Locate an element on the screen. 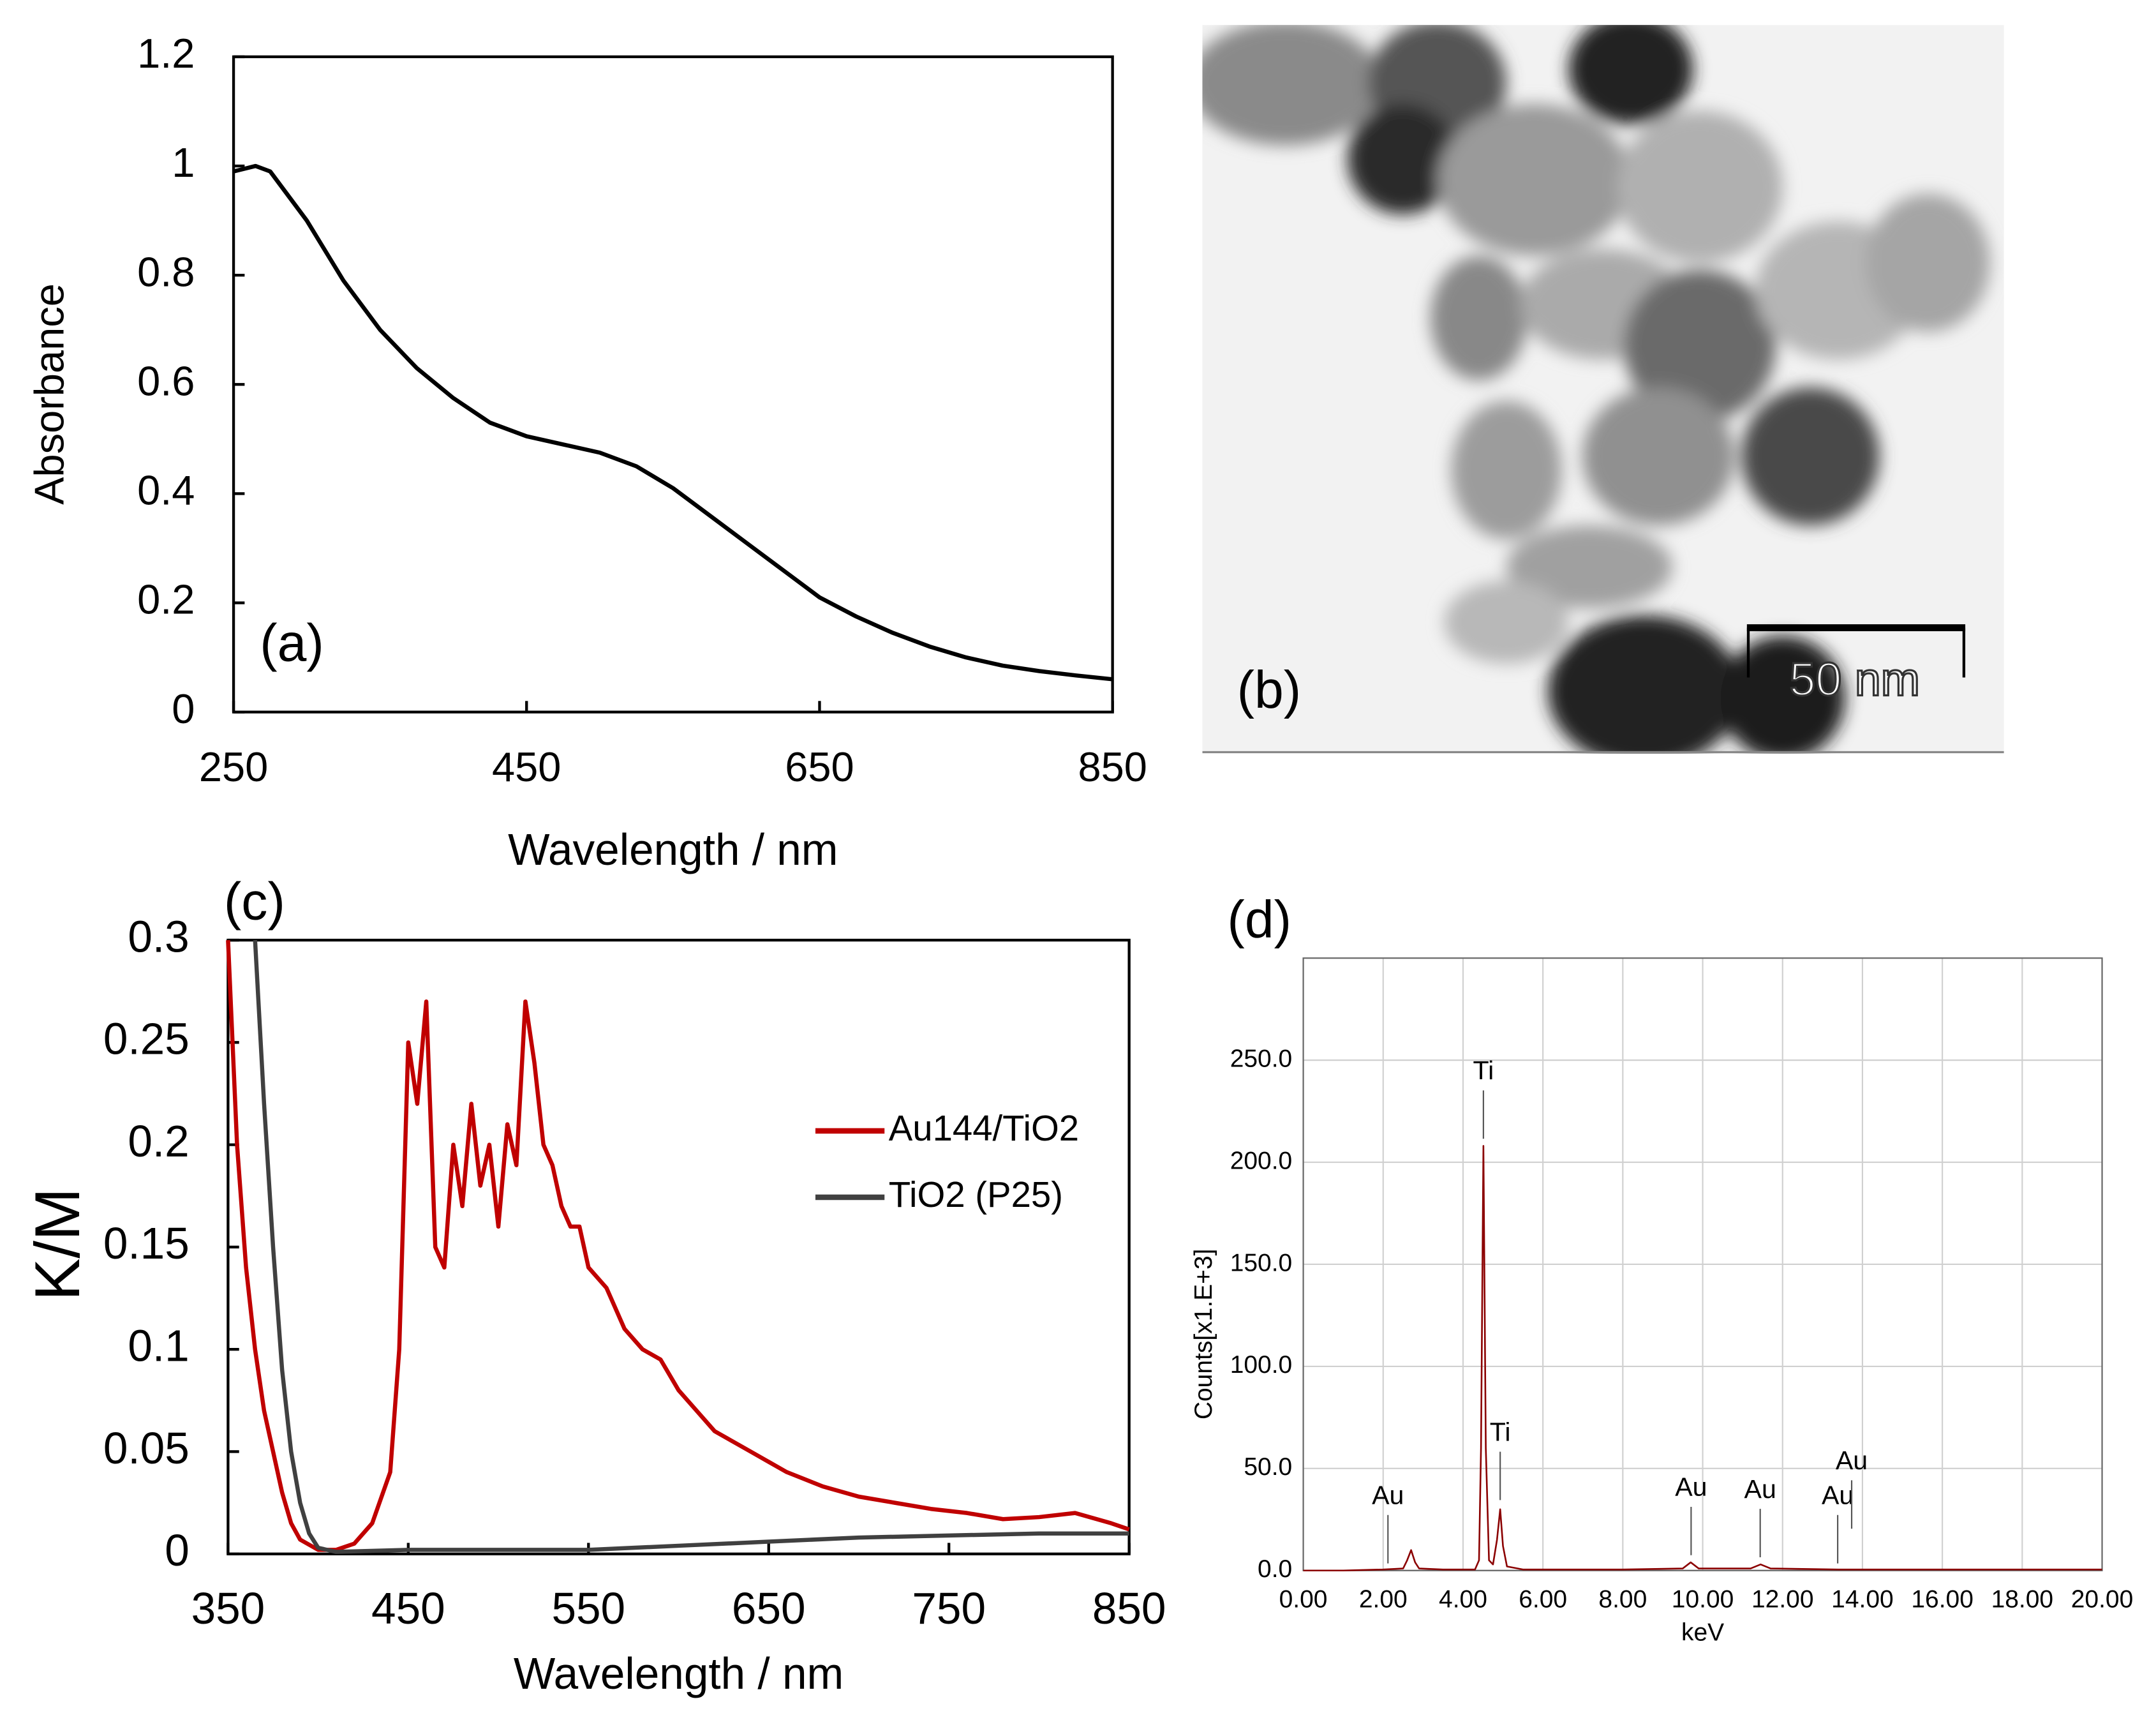 The height and width of the screenshot is (1713, 2156). x-tick-label: 20.00 is located at coordinates (2102, 1600).